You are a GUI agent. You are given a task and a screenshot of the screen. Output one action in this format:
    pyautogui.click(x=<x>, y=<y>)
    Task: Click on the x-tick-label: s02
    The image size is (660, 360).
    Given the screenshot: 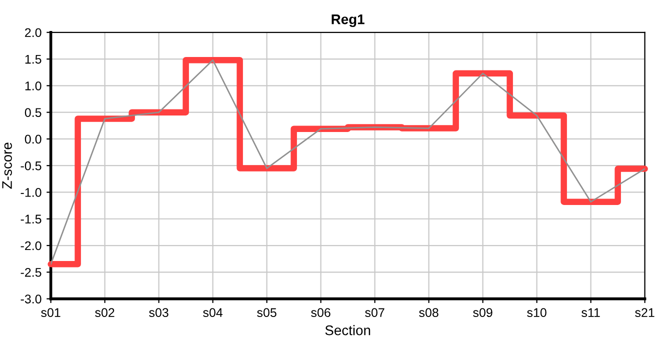 What is the action you would take?
    pyautogui.click(x=104, y=313)
    